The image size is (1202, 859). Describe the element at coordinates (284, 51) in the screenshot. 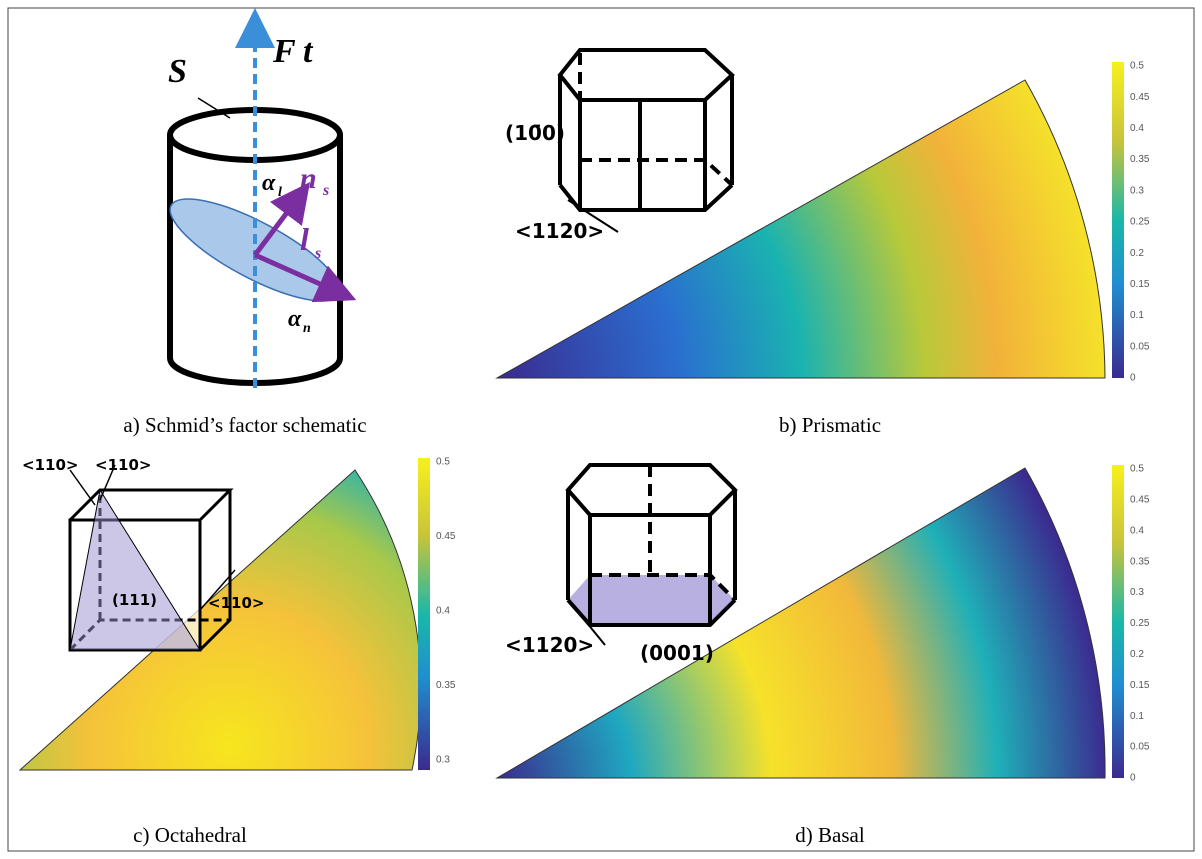

I see `label: F` at that location.